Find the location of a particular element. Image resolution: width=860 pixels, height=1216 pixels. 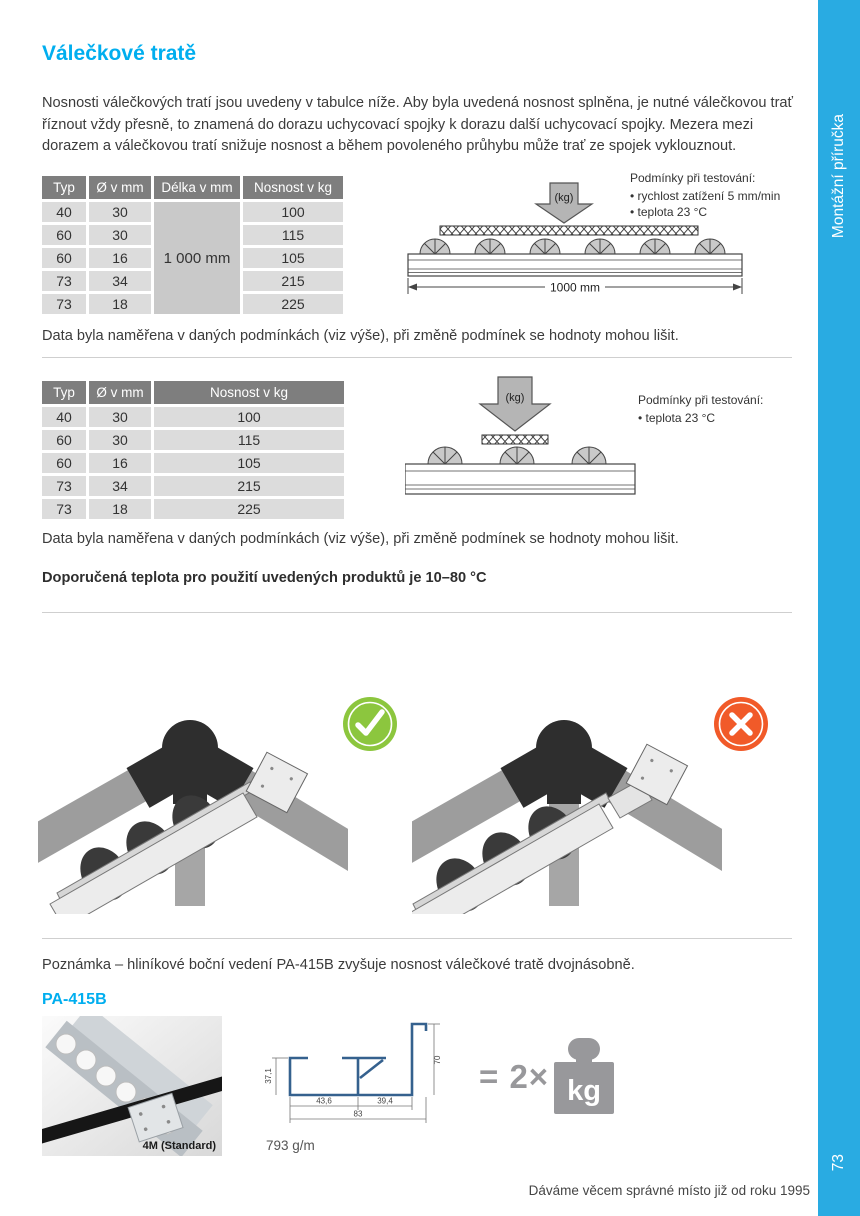

test-setup-diagram-1000mm: (kg) 1000 mm is located at coordinates (575, 238).